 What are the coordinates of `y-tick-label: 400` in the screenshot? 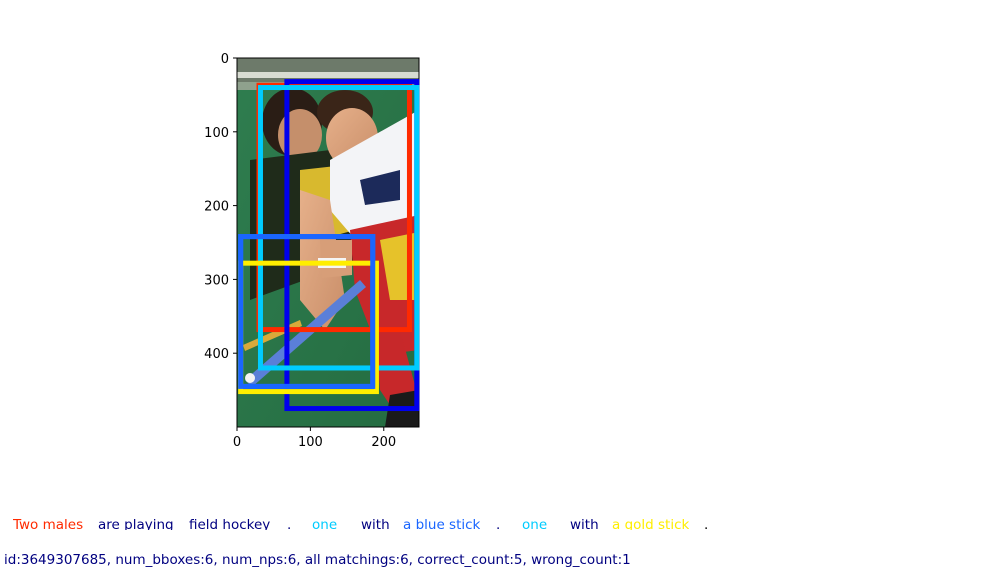 It's located at (216, 354).